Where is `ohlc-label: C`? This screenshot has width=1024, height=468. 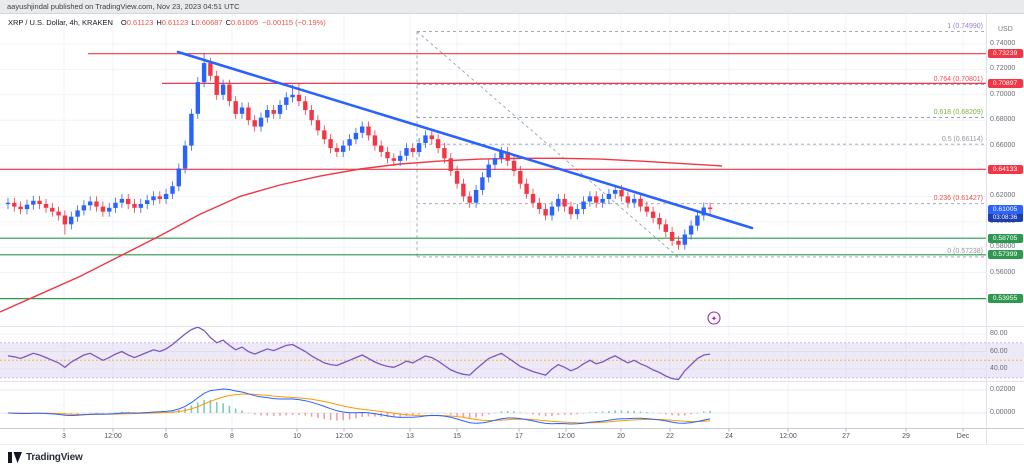
ohlc-label: C is located at coordinates (228, 22).